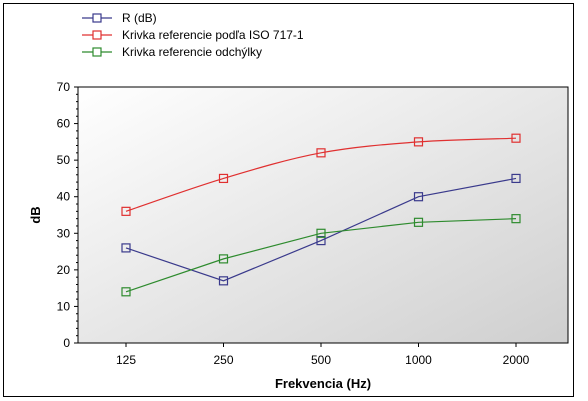  Describe the element at coordinates (516, 360) in the screenshot. I see `x-tick-label: 2000` at that location.